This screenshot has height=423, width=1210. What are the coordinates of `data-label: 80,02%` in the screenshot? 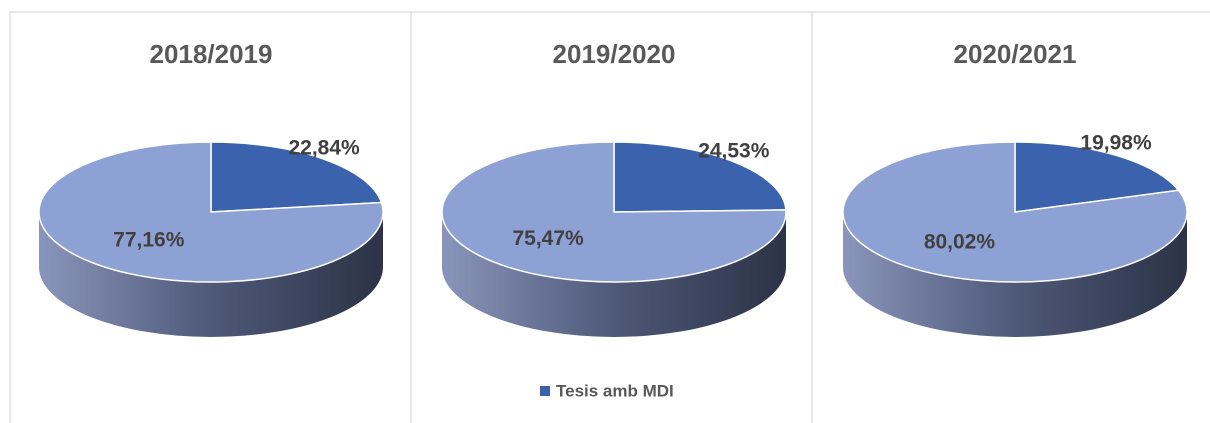 It's located at (960, 242).